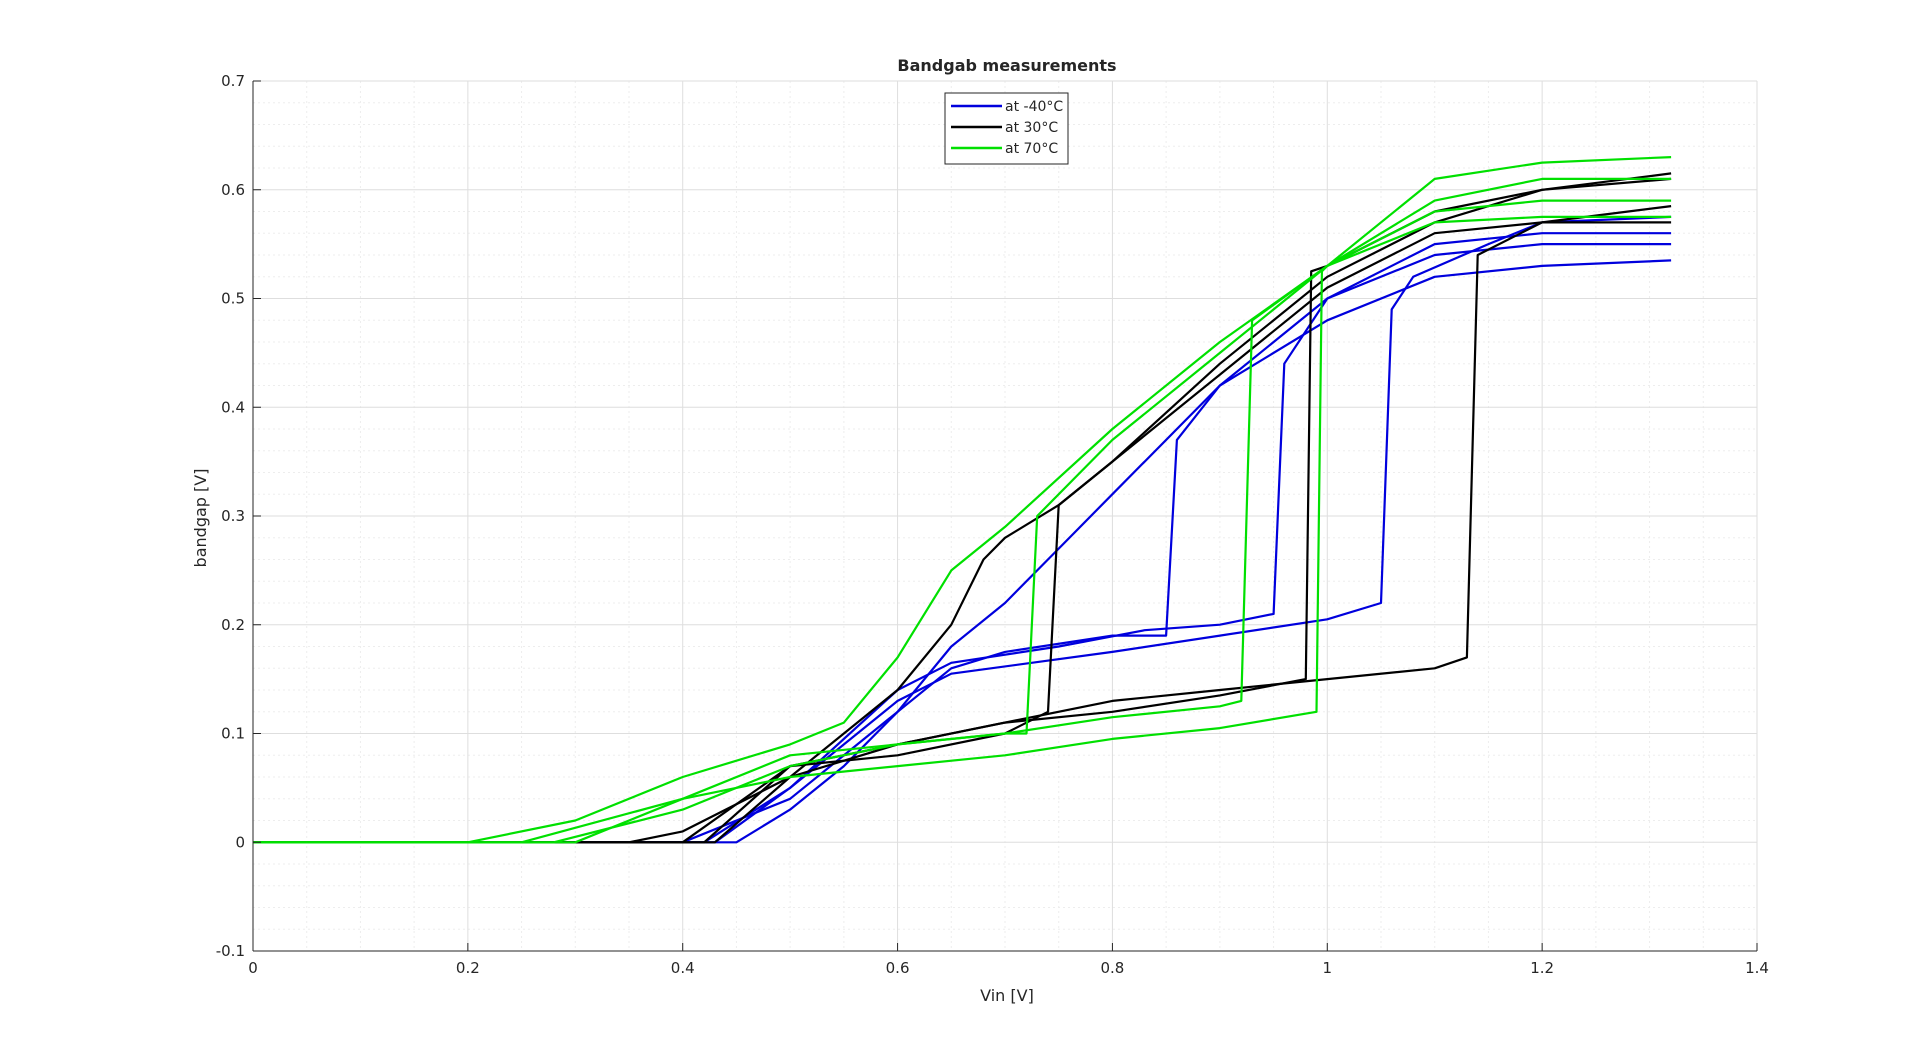  What do you see at coordinates (1007, 995) in the screenshot?
I see `x-axis-label: Vin [V]` at bounding box center [1007, 995].